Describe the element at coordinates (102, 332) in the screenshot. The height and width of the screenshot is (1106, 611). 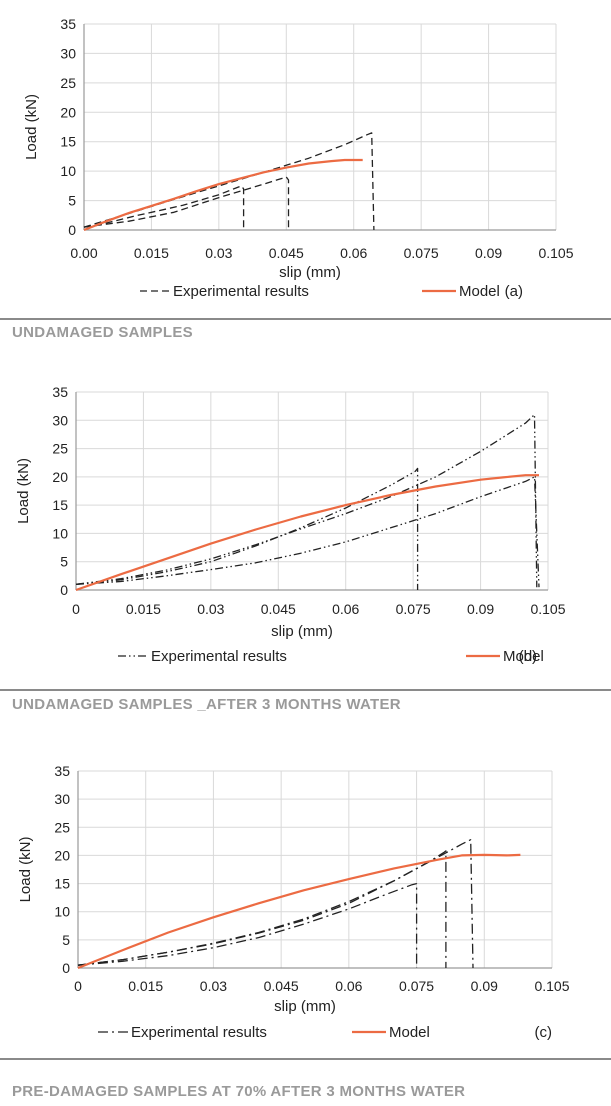
I see `section-title: UNDAMAGED SAMPLES` at that location.